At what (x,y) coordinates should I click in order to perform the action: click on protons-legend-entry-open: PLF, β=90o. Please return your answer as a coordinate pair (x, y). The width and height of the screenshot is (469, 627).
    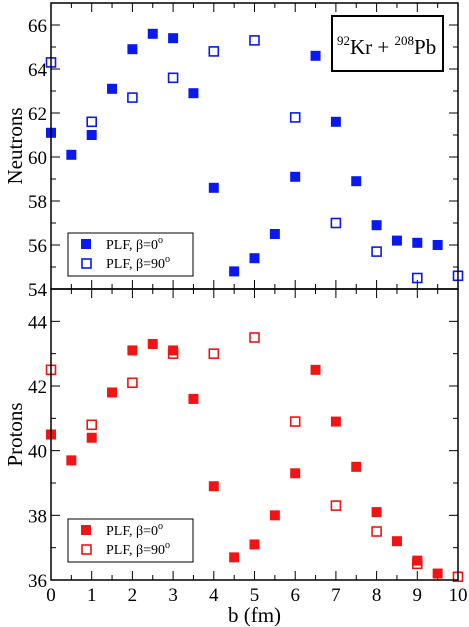
    Looking at the image, I should click on (138, 549).